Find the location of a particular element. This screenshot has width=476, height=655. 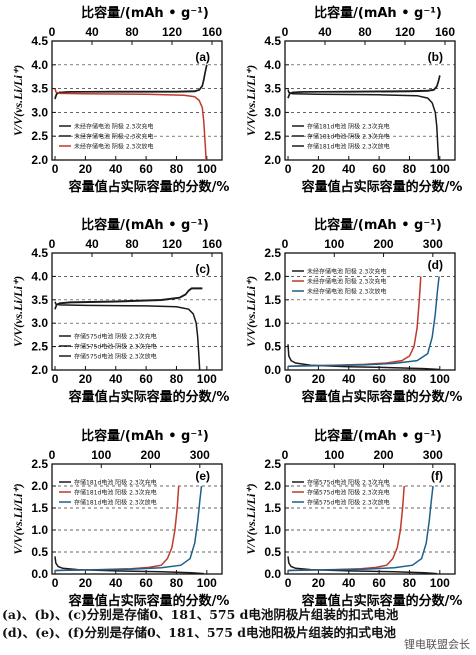

panel-label: (b) is located at coordinates (435, 57).